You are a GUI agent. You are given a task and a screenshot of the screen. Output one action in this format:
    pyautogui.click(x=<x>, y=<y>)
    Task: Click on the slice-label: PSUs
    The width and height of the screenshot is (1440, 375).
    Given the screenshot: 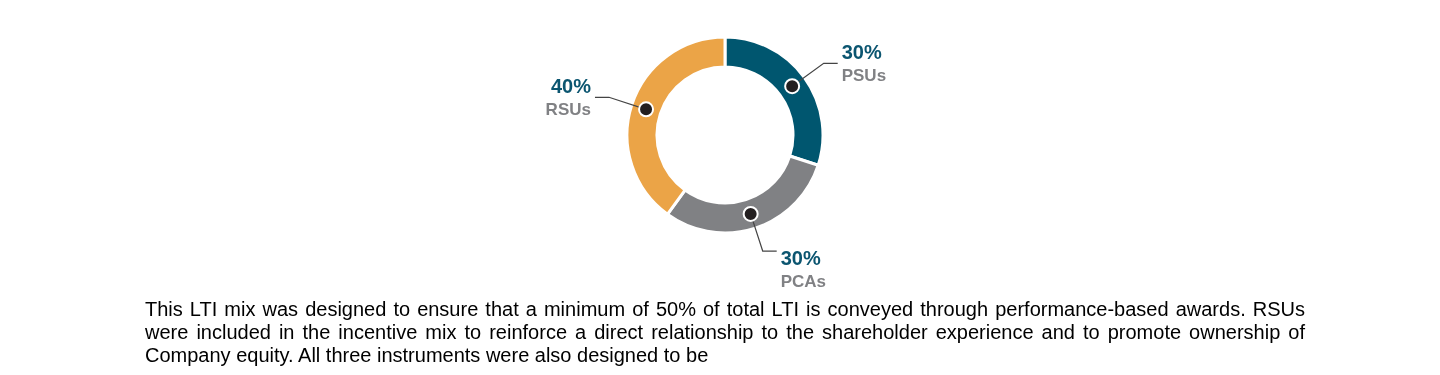 What is the action you would take?
    pyautogui.click(x=864, y=76)
    